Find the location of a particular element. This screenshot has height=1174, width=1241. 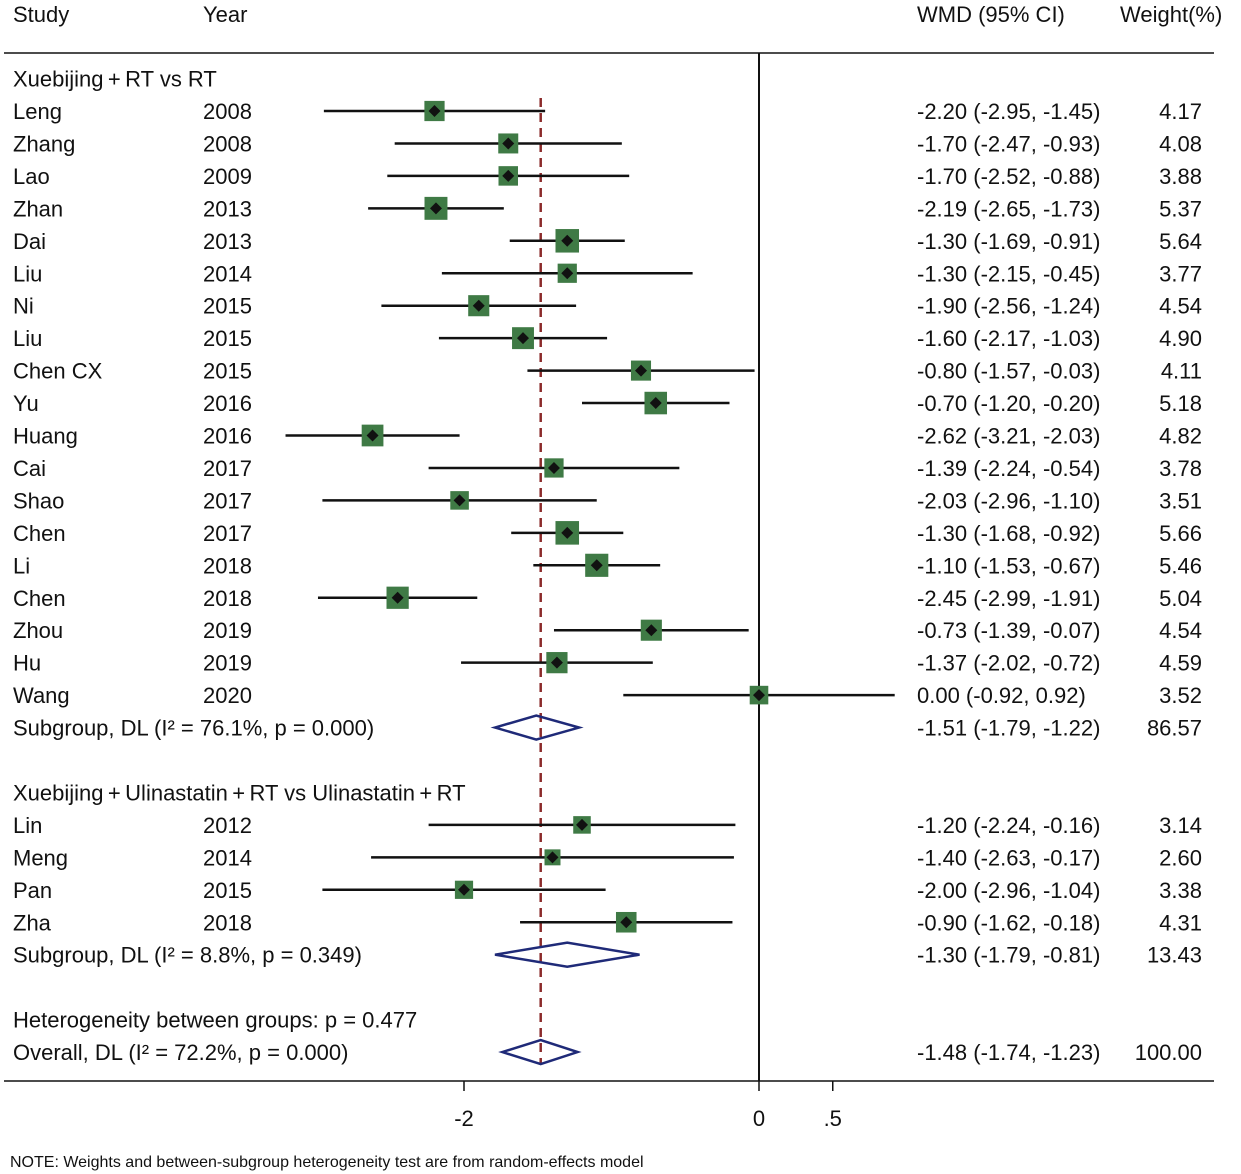

study-weight: 4.82 is located at coordinates (1180, 436).